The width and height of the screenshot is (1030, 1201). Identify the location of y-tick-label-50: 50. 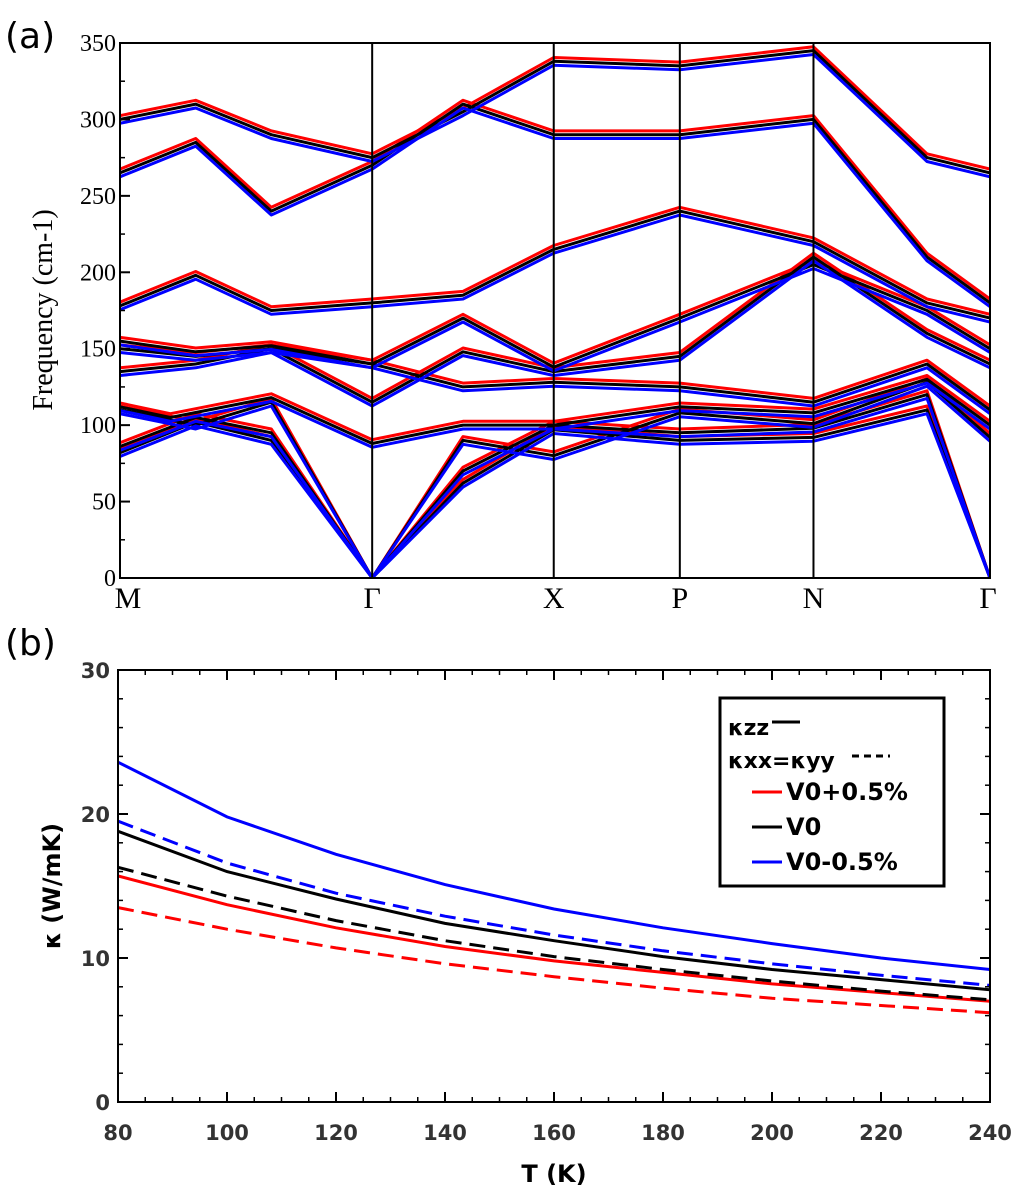
(104, 503).